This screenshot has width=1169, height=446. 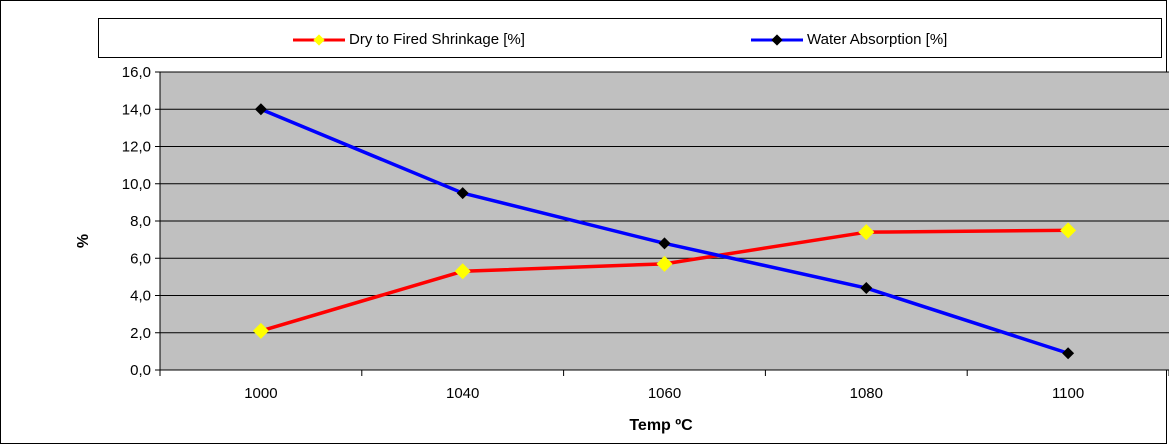 I want to click on x-tick-label: 1080, so click(x=866, y=393).